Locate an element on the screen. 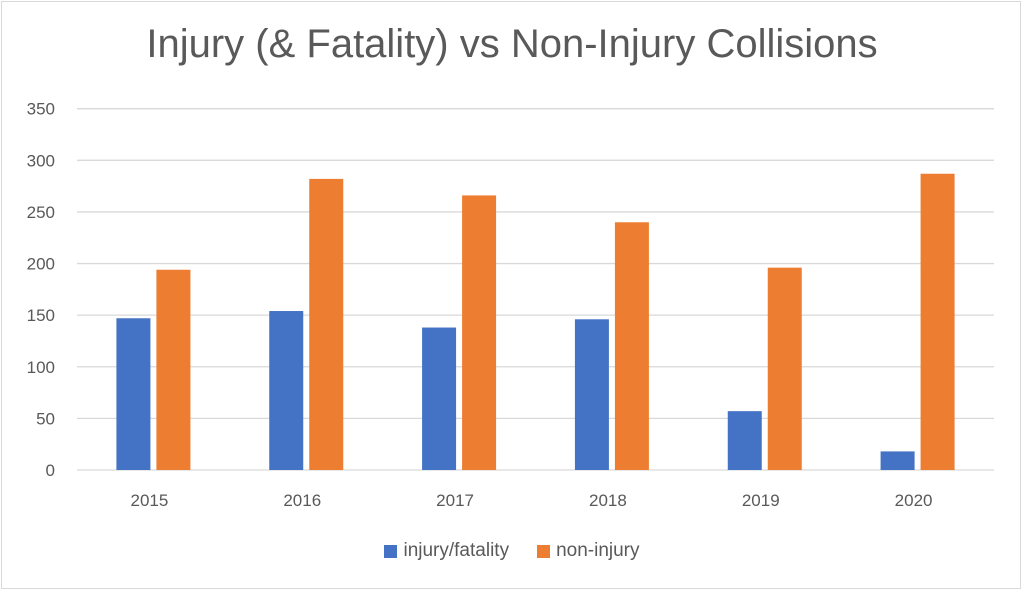  legend-item-non-injury: non-injury is located at coordinates (588, 551).